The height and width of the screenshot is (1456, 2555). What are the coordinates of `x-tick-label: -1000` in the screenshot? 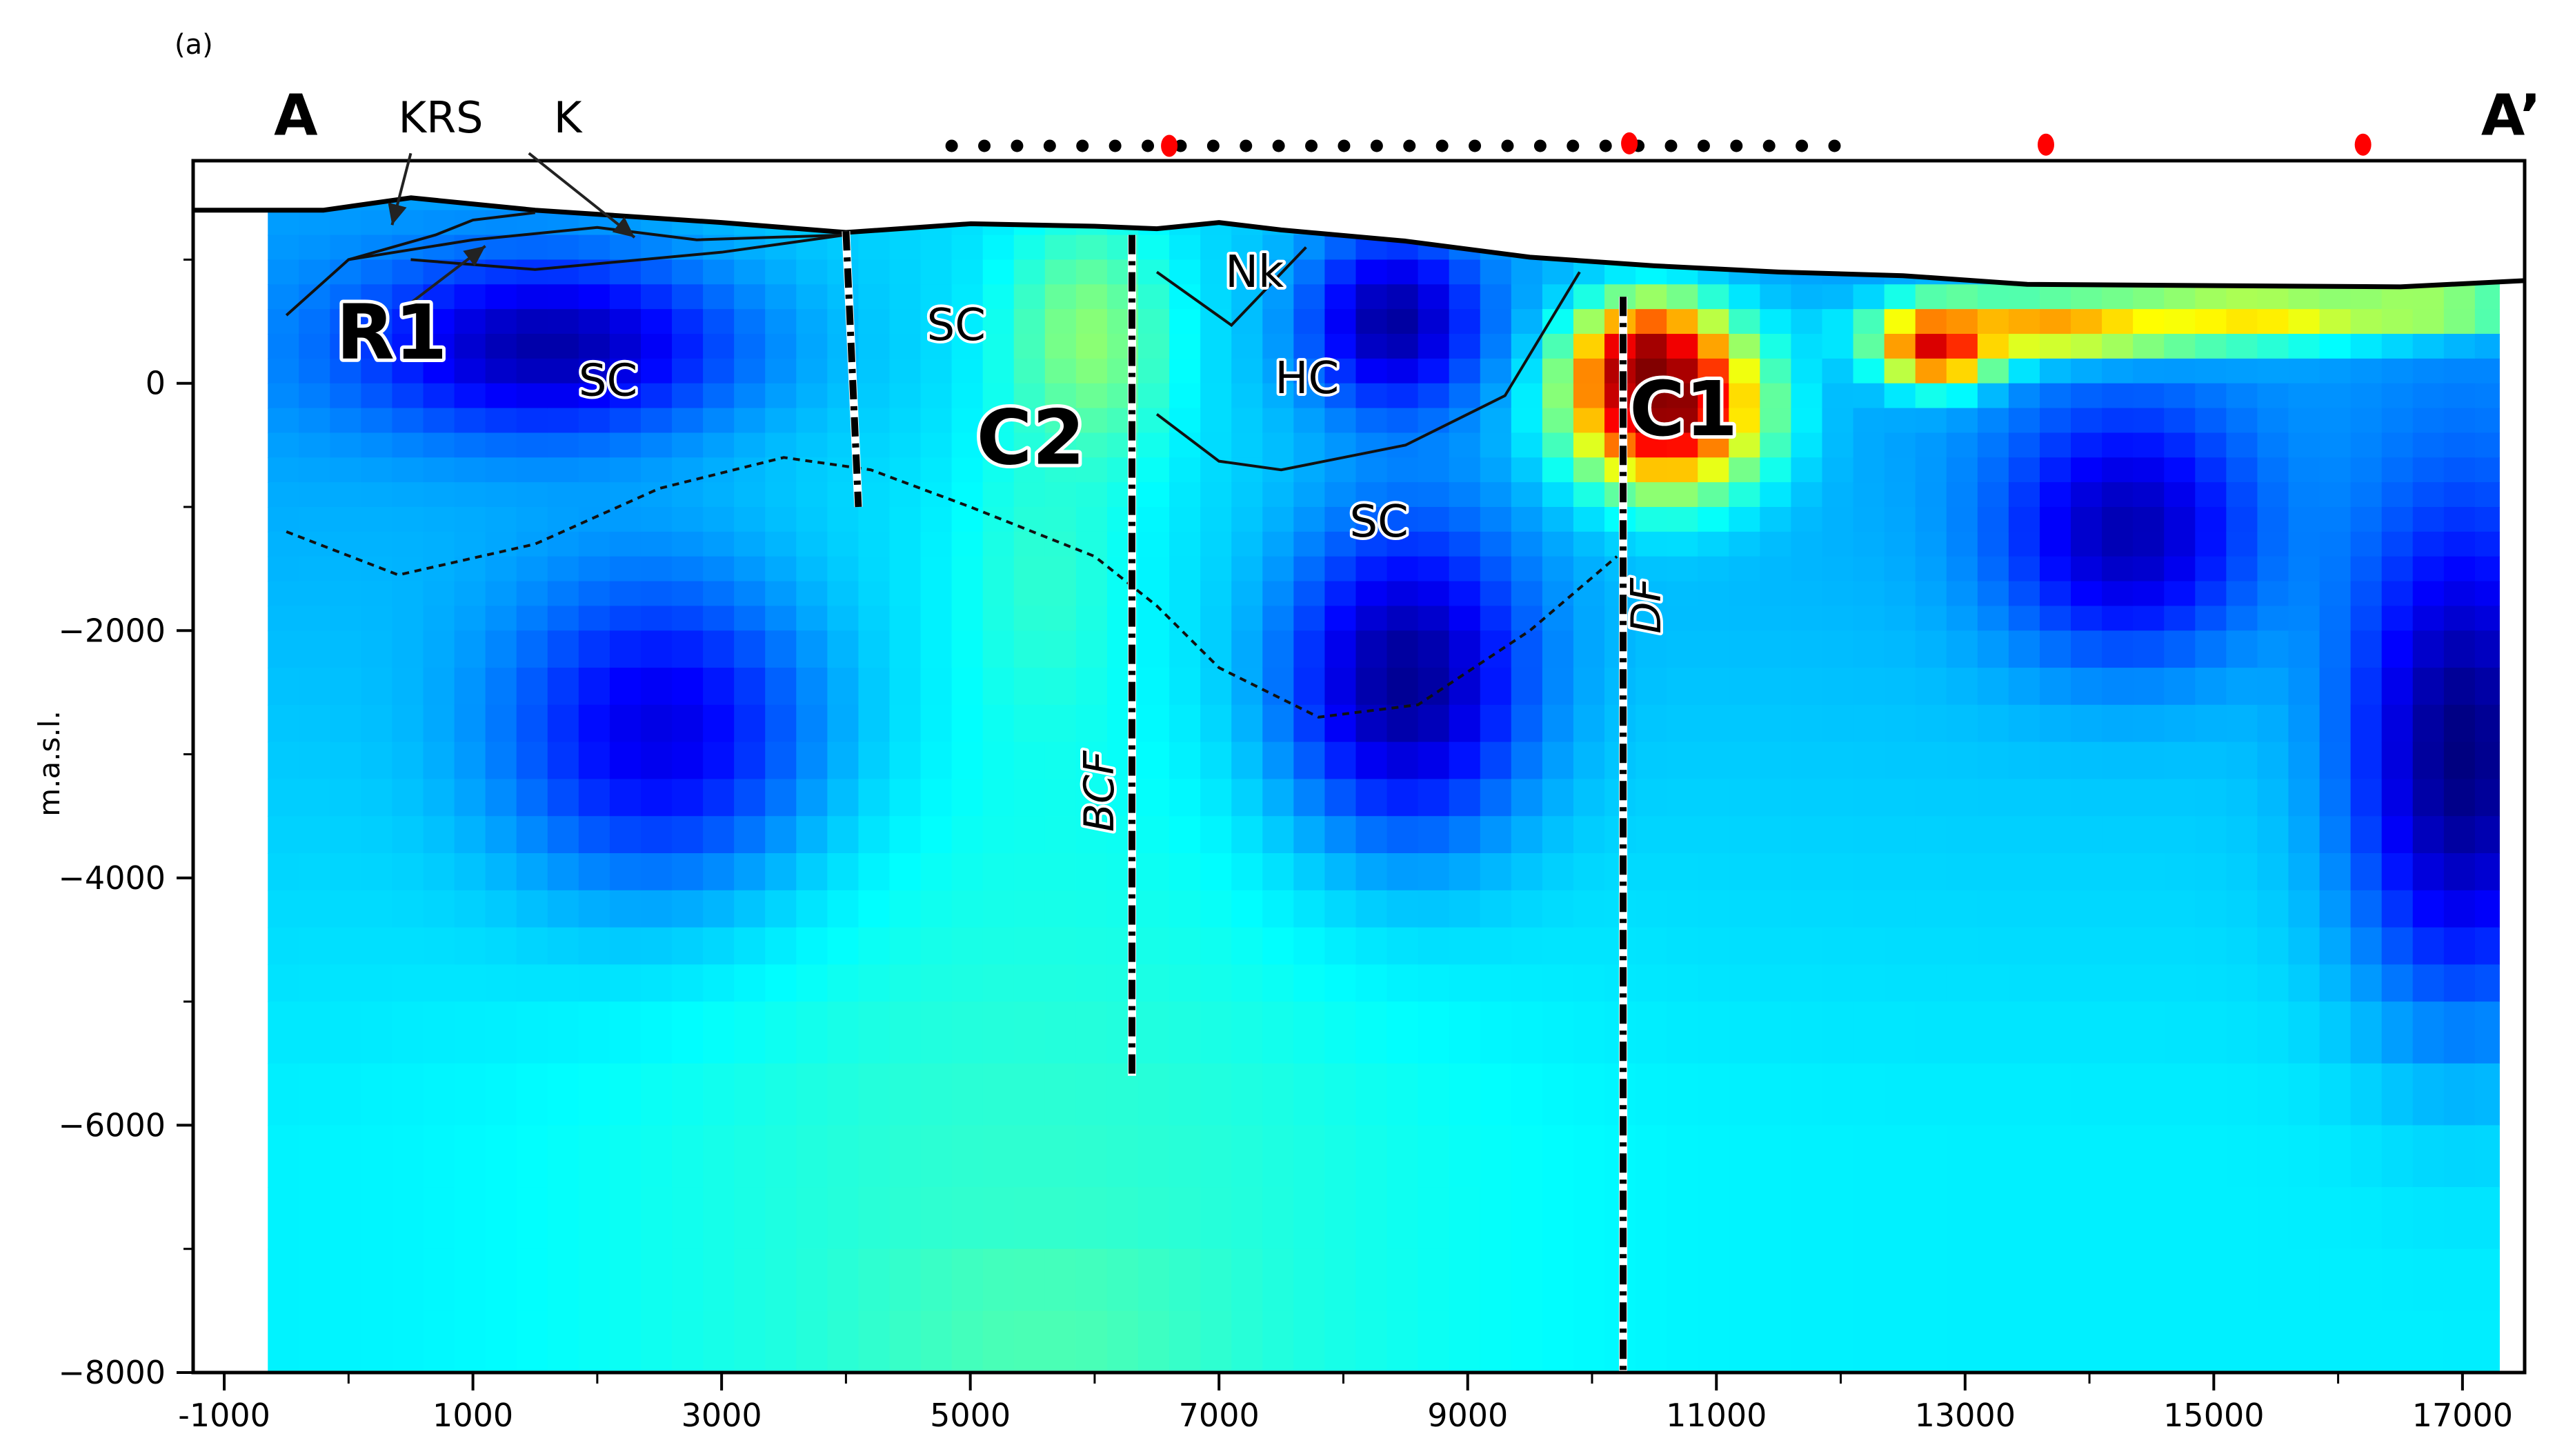 It's located at (224, 1415).